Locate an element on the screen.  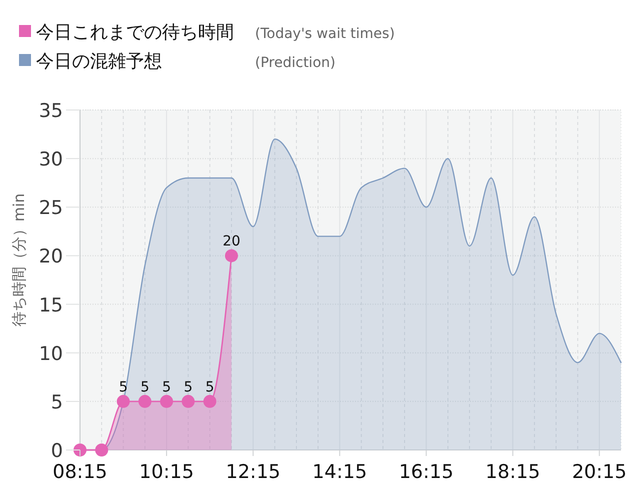
x-tick-label: 10:15 is located at coordinates (166, 472).